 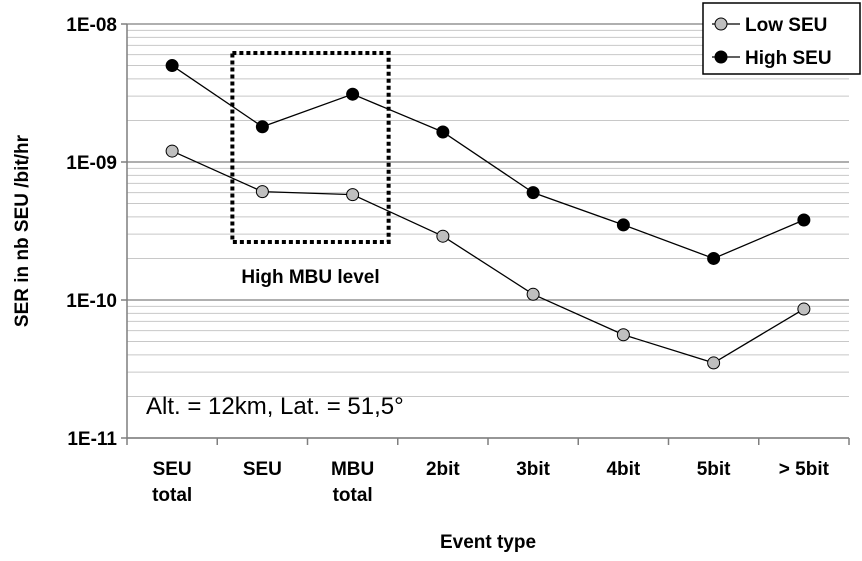 I want to click on high-mbu-label: High MBU level, so click(x=310, y=277).